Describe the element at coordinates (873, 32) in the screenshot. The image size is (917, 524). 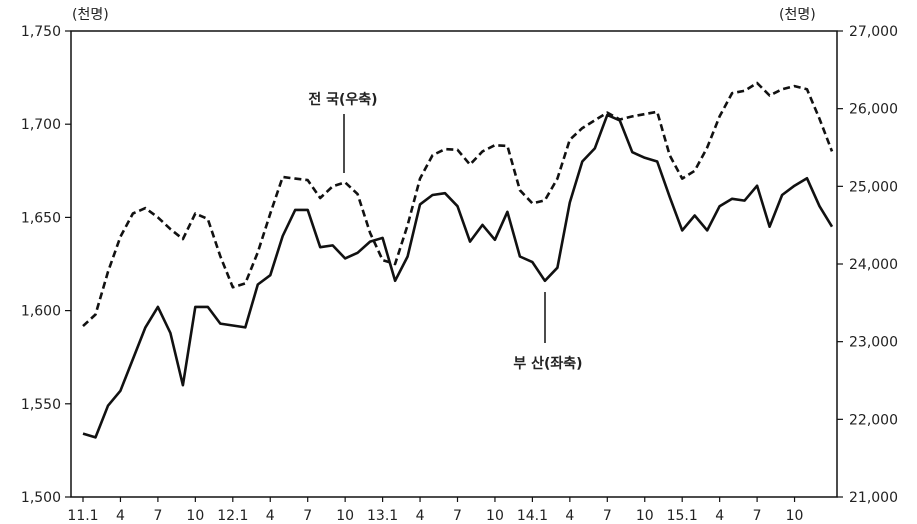
I see `right-tick-label: 27,000` at that location.